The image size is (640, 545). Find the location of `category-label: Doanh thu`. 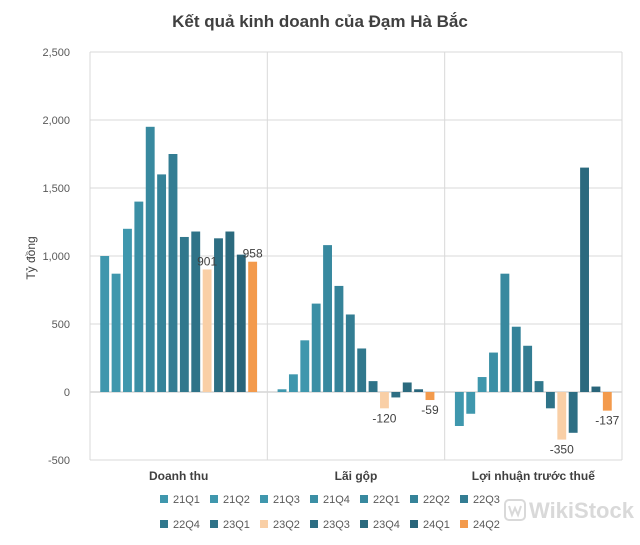

category-label: Doanh thu is located at coordinates (178, 476).